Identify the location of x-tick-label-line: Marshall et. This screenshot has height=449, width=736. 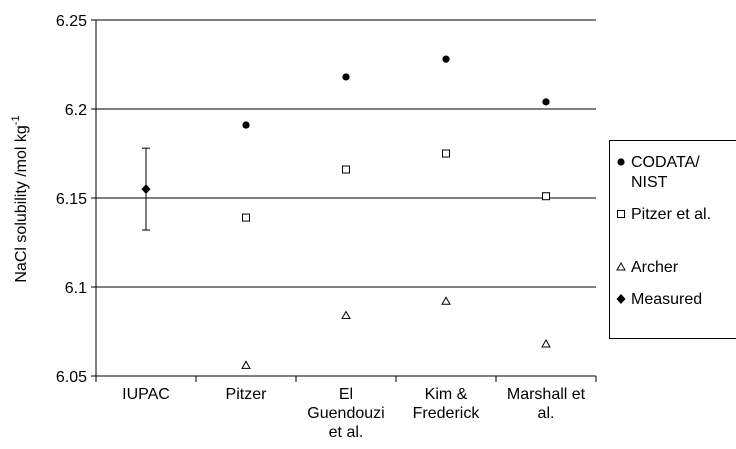
(546, 394).